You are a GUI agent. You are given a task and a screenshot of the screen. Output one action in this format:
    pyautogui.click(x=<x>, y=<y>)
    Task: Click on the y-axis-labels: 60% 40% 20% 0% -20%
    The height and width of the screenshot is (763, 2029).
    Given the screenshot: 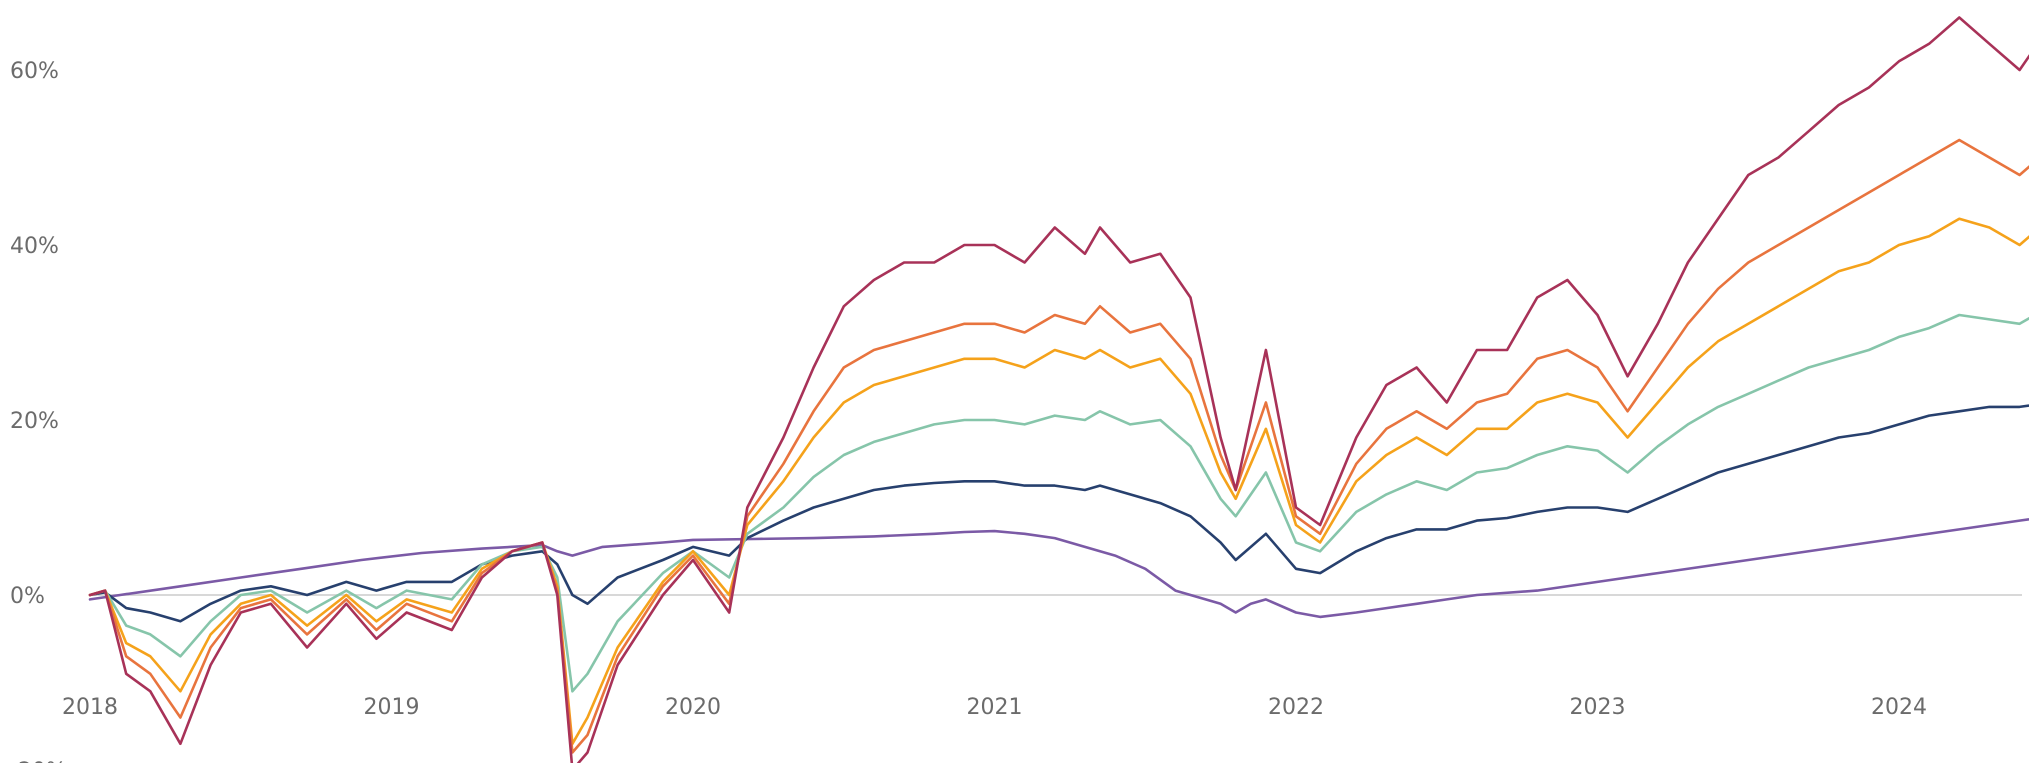 What is the action you would take?
    pyautogui.click(x=38, y=411)
    